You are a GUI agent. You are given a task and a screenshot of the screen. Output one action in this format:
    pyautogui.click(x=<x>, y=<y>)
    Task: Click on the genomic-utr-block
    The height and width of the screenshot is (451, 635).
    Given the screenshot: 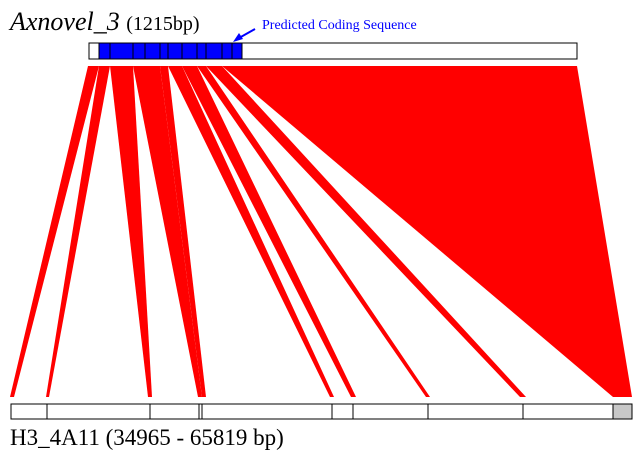 What is the action you would take?
    pyautogui.click(x=622, y=411)
    